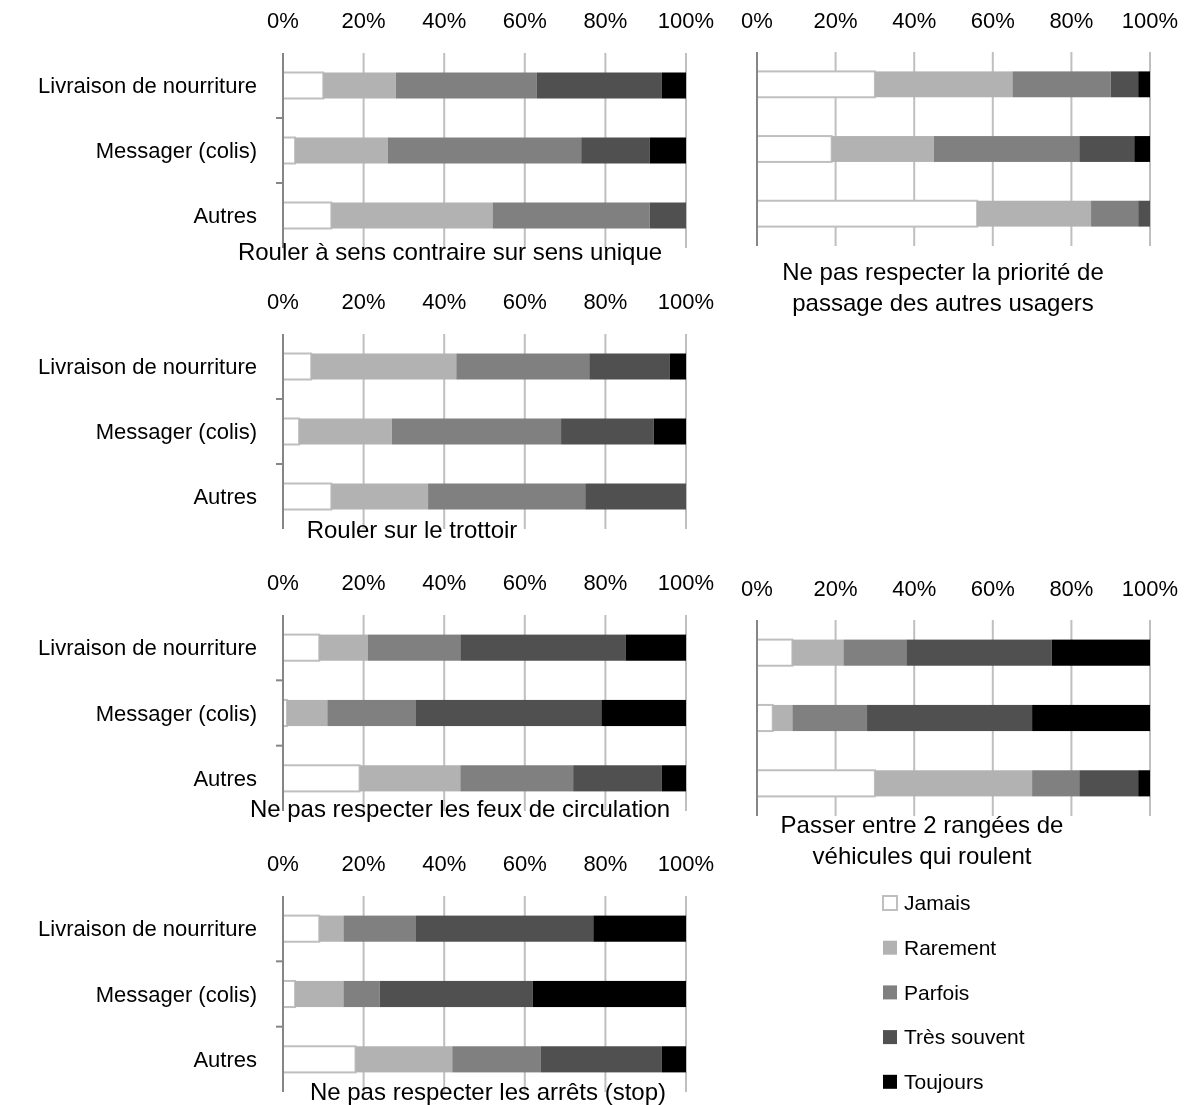 This screenshot has width=1188, height=1105. Describe the element at coordinates (937, 992) in the screenshot. I see `legend-label: Parfois` at that location.